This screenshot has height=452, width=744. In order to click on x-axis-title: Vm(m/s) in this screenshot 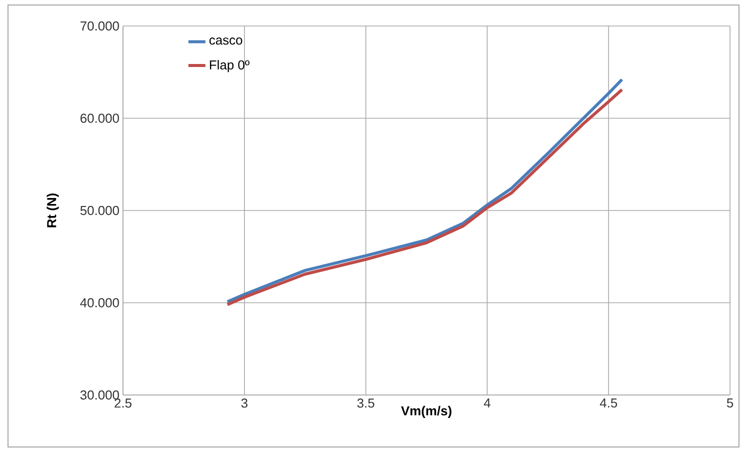, I will do `click(426, 412)`.